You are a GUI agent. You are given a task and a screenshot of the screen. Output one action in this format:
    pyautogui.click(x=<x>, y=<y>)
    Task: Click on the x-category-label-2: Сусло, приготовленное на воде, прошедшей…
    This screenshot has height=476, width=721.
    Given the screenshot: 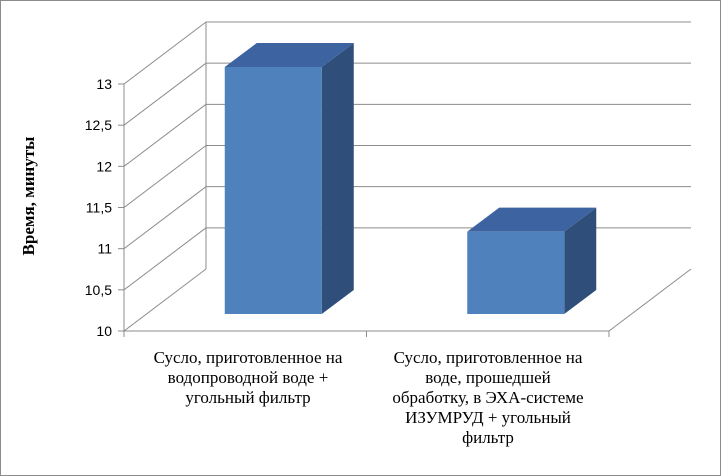 What is the action you would take?
    pyautogui.click(x=488, y=398)
    